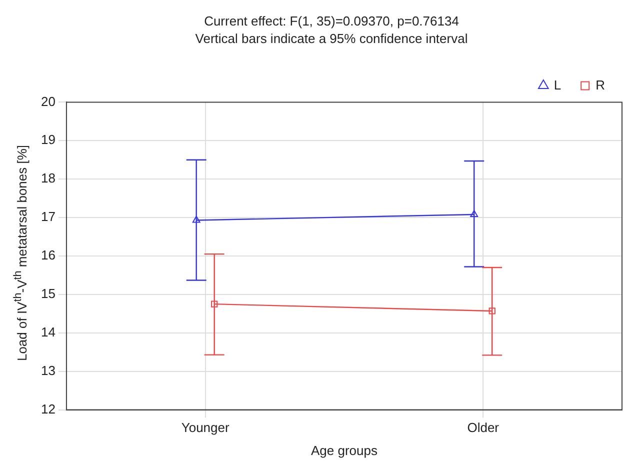  What do you see at coordinates (48, 216) in the screenshot?
I see `y-tick-label: 17` at bounding box center [48, 216].